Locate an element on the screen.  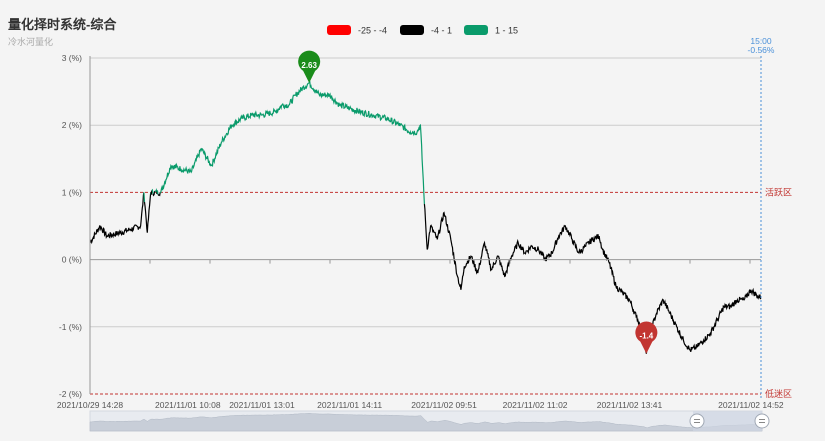
pin-label: 2.63 is located at coordinates (309, 65).